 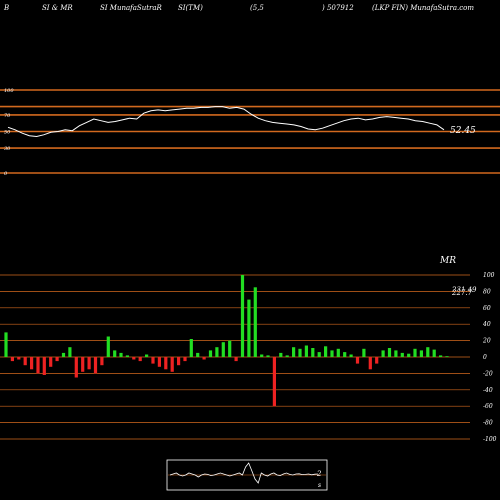 What do you see at coordinates (131, 8) in the screenshot?
I see `header-site-name: SI MunafaSutraR` at bounding box center [131, 8].